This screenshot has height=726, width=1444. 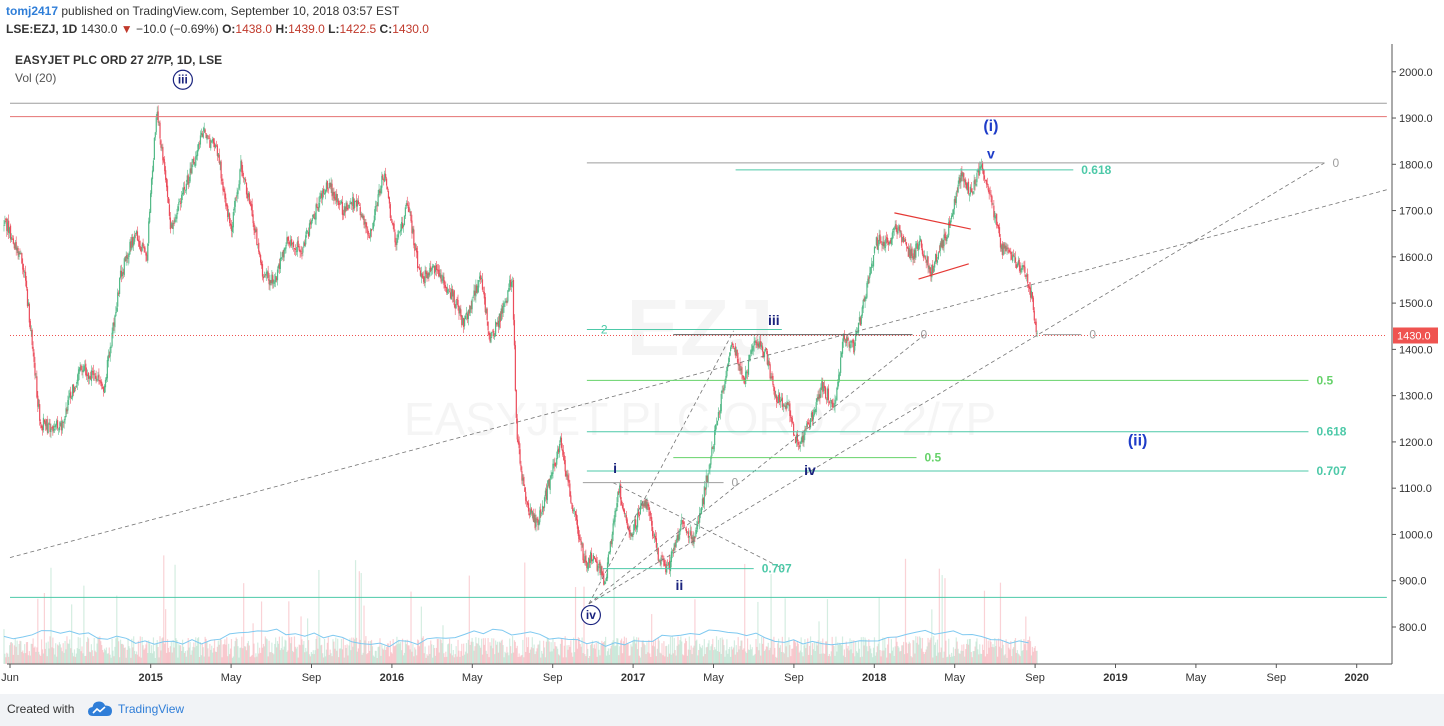 What do you see at coordinates (100, 709) in the screenshot?
I see `tradingview-cloud-icon` at bounding box center [100, 709].